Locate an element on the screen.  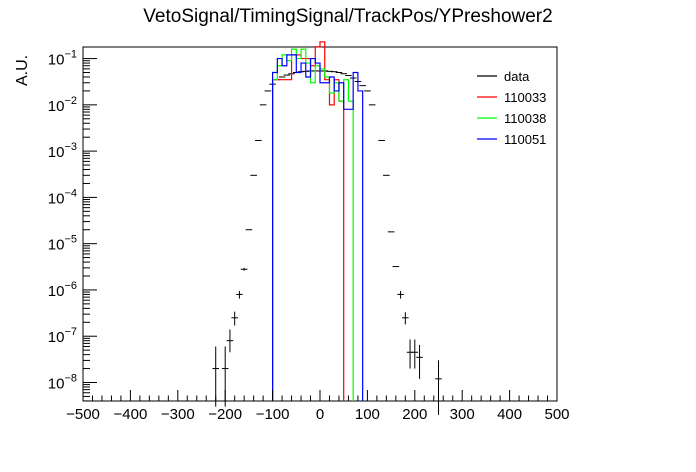
y-tick-label: 10⁻¹ is located at coordinates (62, 59).